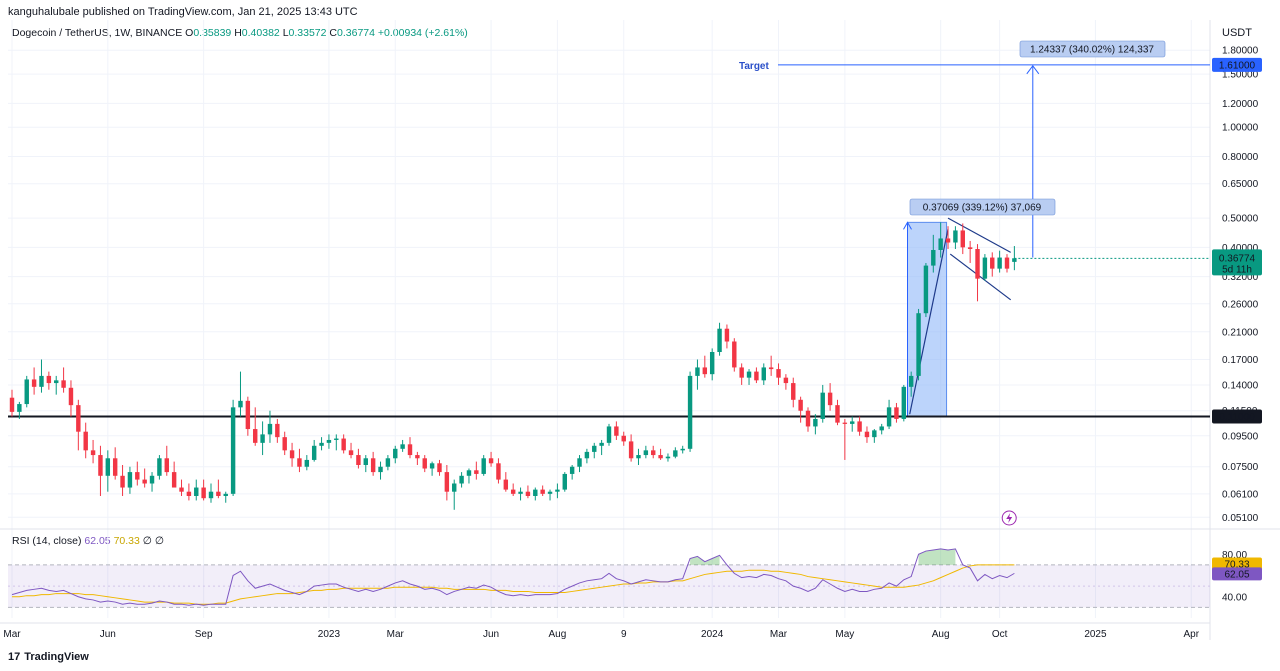 Image resolution: width=1280 pixels, height=671 pixels. Describe the element at coordinates (56, 657) in the screenshot. I see `brand-name: TradingView` at that location.